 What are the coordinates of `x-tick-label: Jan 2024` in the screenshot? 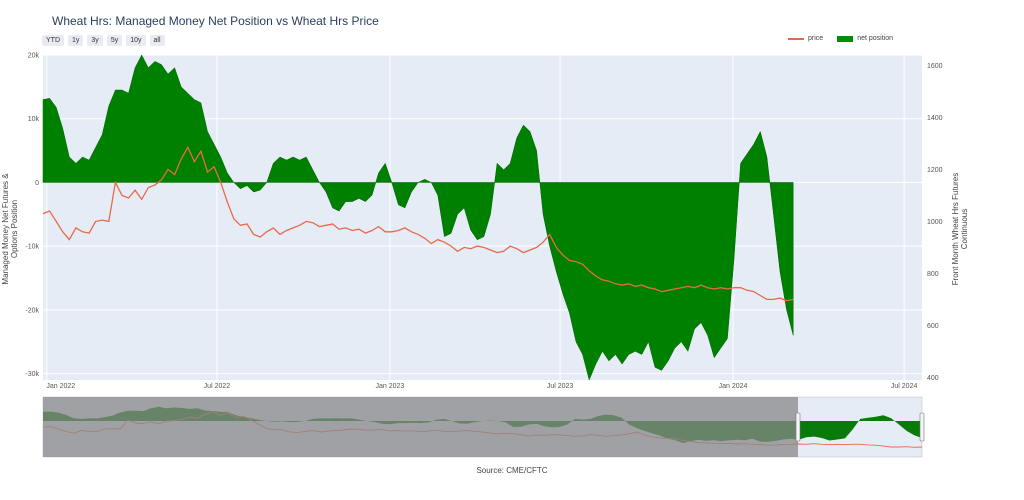 It's located at (733, 386).